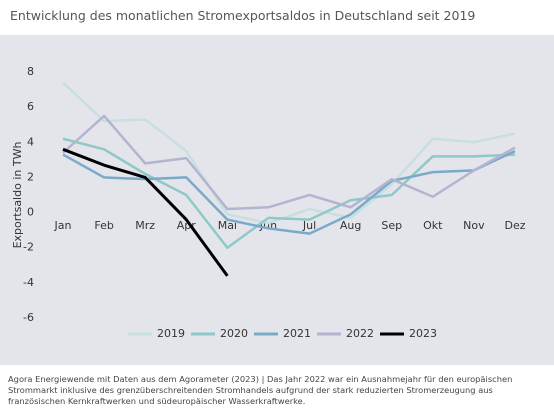  What do you see at coordinates (103, 225) in the screenshot?
I see `x-tick-label: Feb` at bounding box center [103, 225].